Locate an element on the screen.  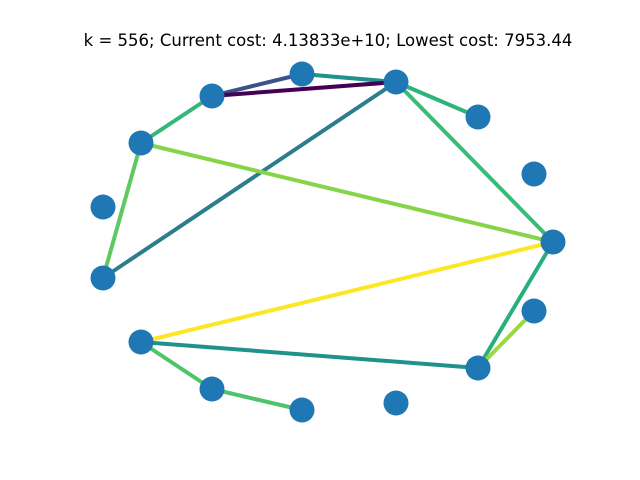
node-n7 is located at coordinates (478, 368).